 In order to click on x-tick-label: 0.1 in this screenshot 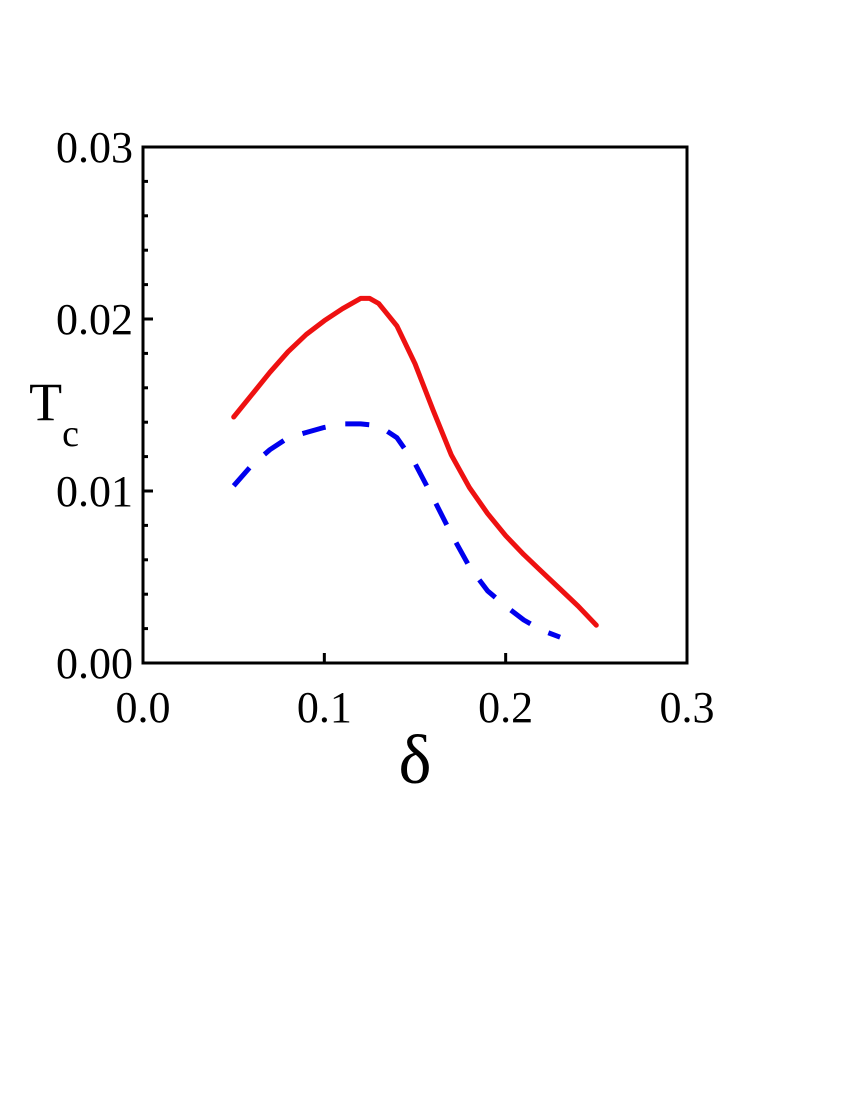, I will do `click(324, 707)`.